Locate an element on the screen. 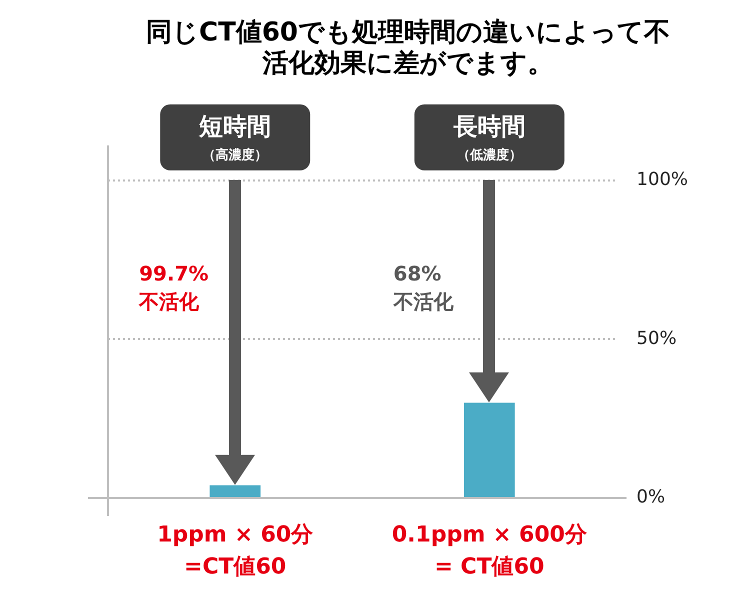 The image size is (739, 600). annotation: 99.7%不活化 is located at coordinates (173, 288).